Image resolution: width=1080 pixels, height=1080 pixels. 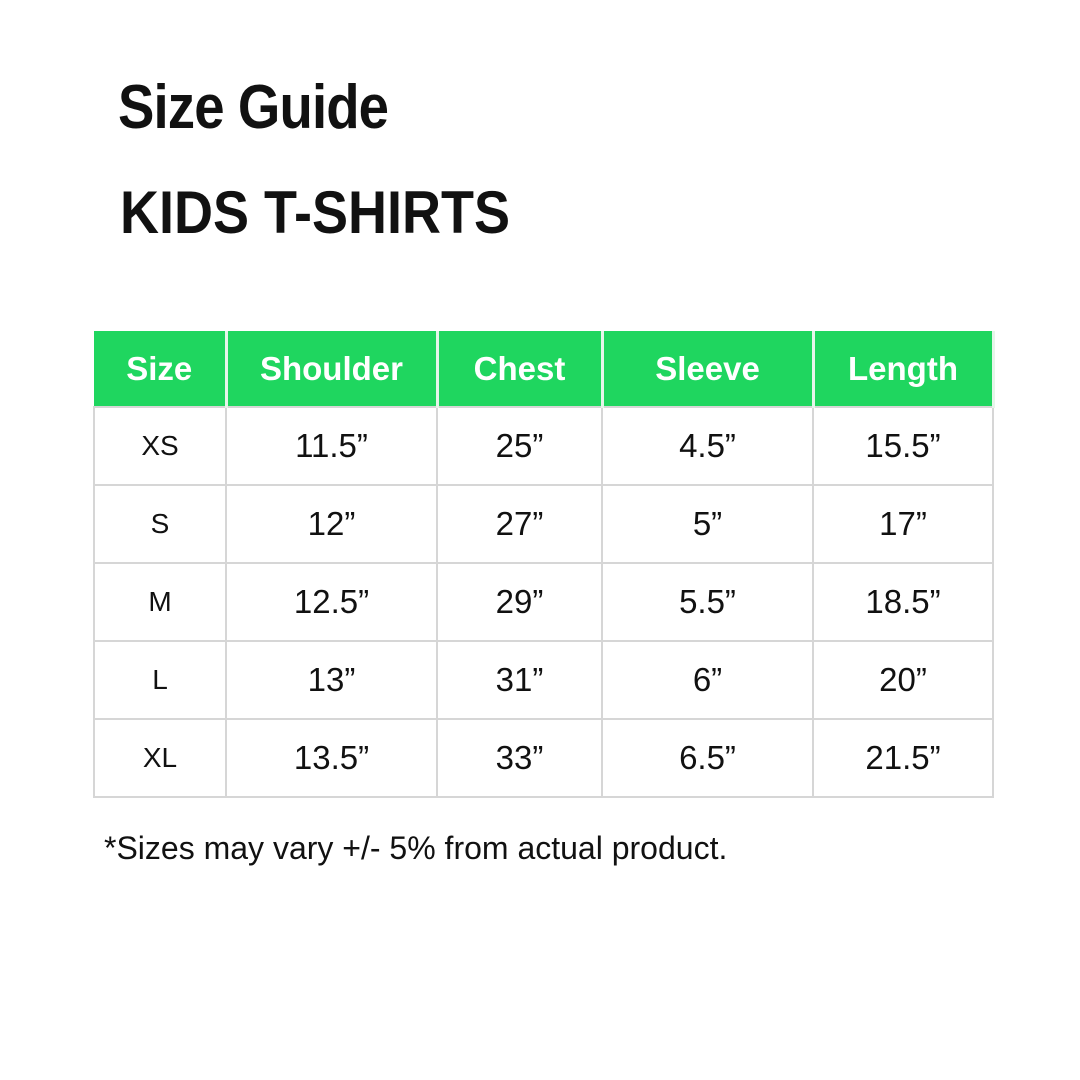 What do you see at coordinates (707, 758) in the screenshot?
I see `measurement-cell: 6.5”` at bounding box center [707, 758].